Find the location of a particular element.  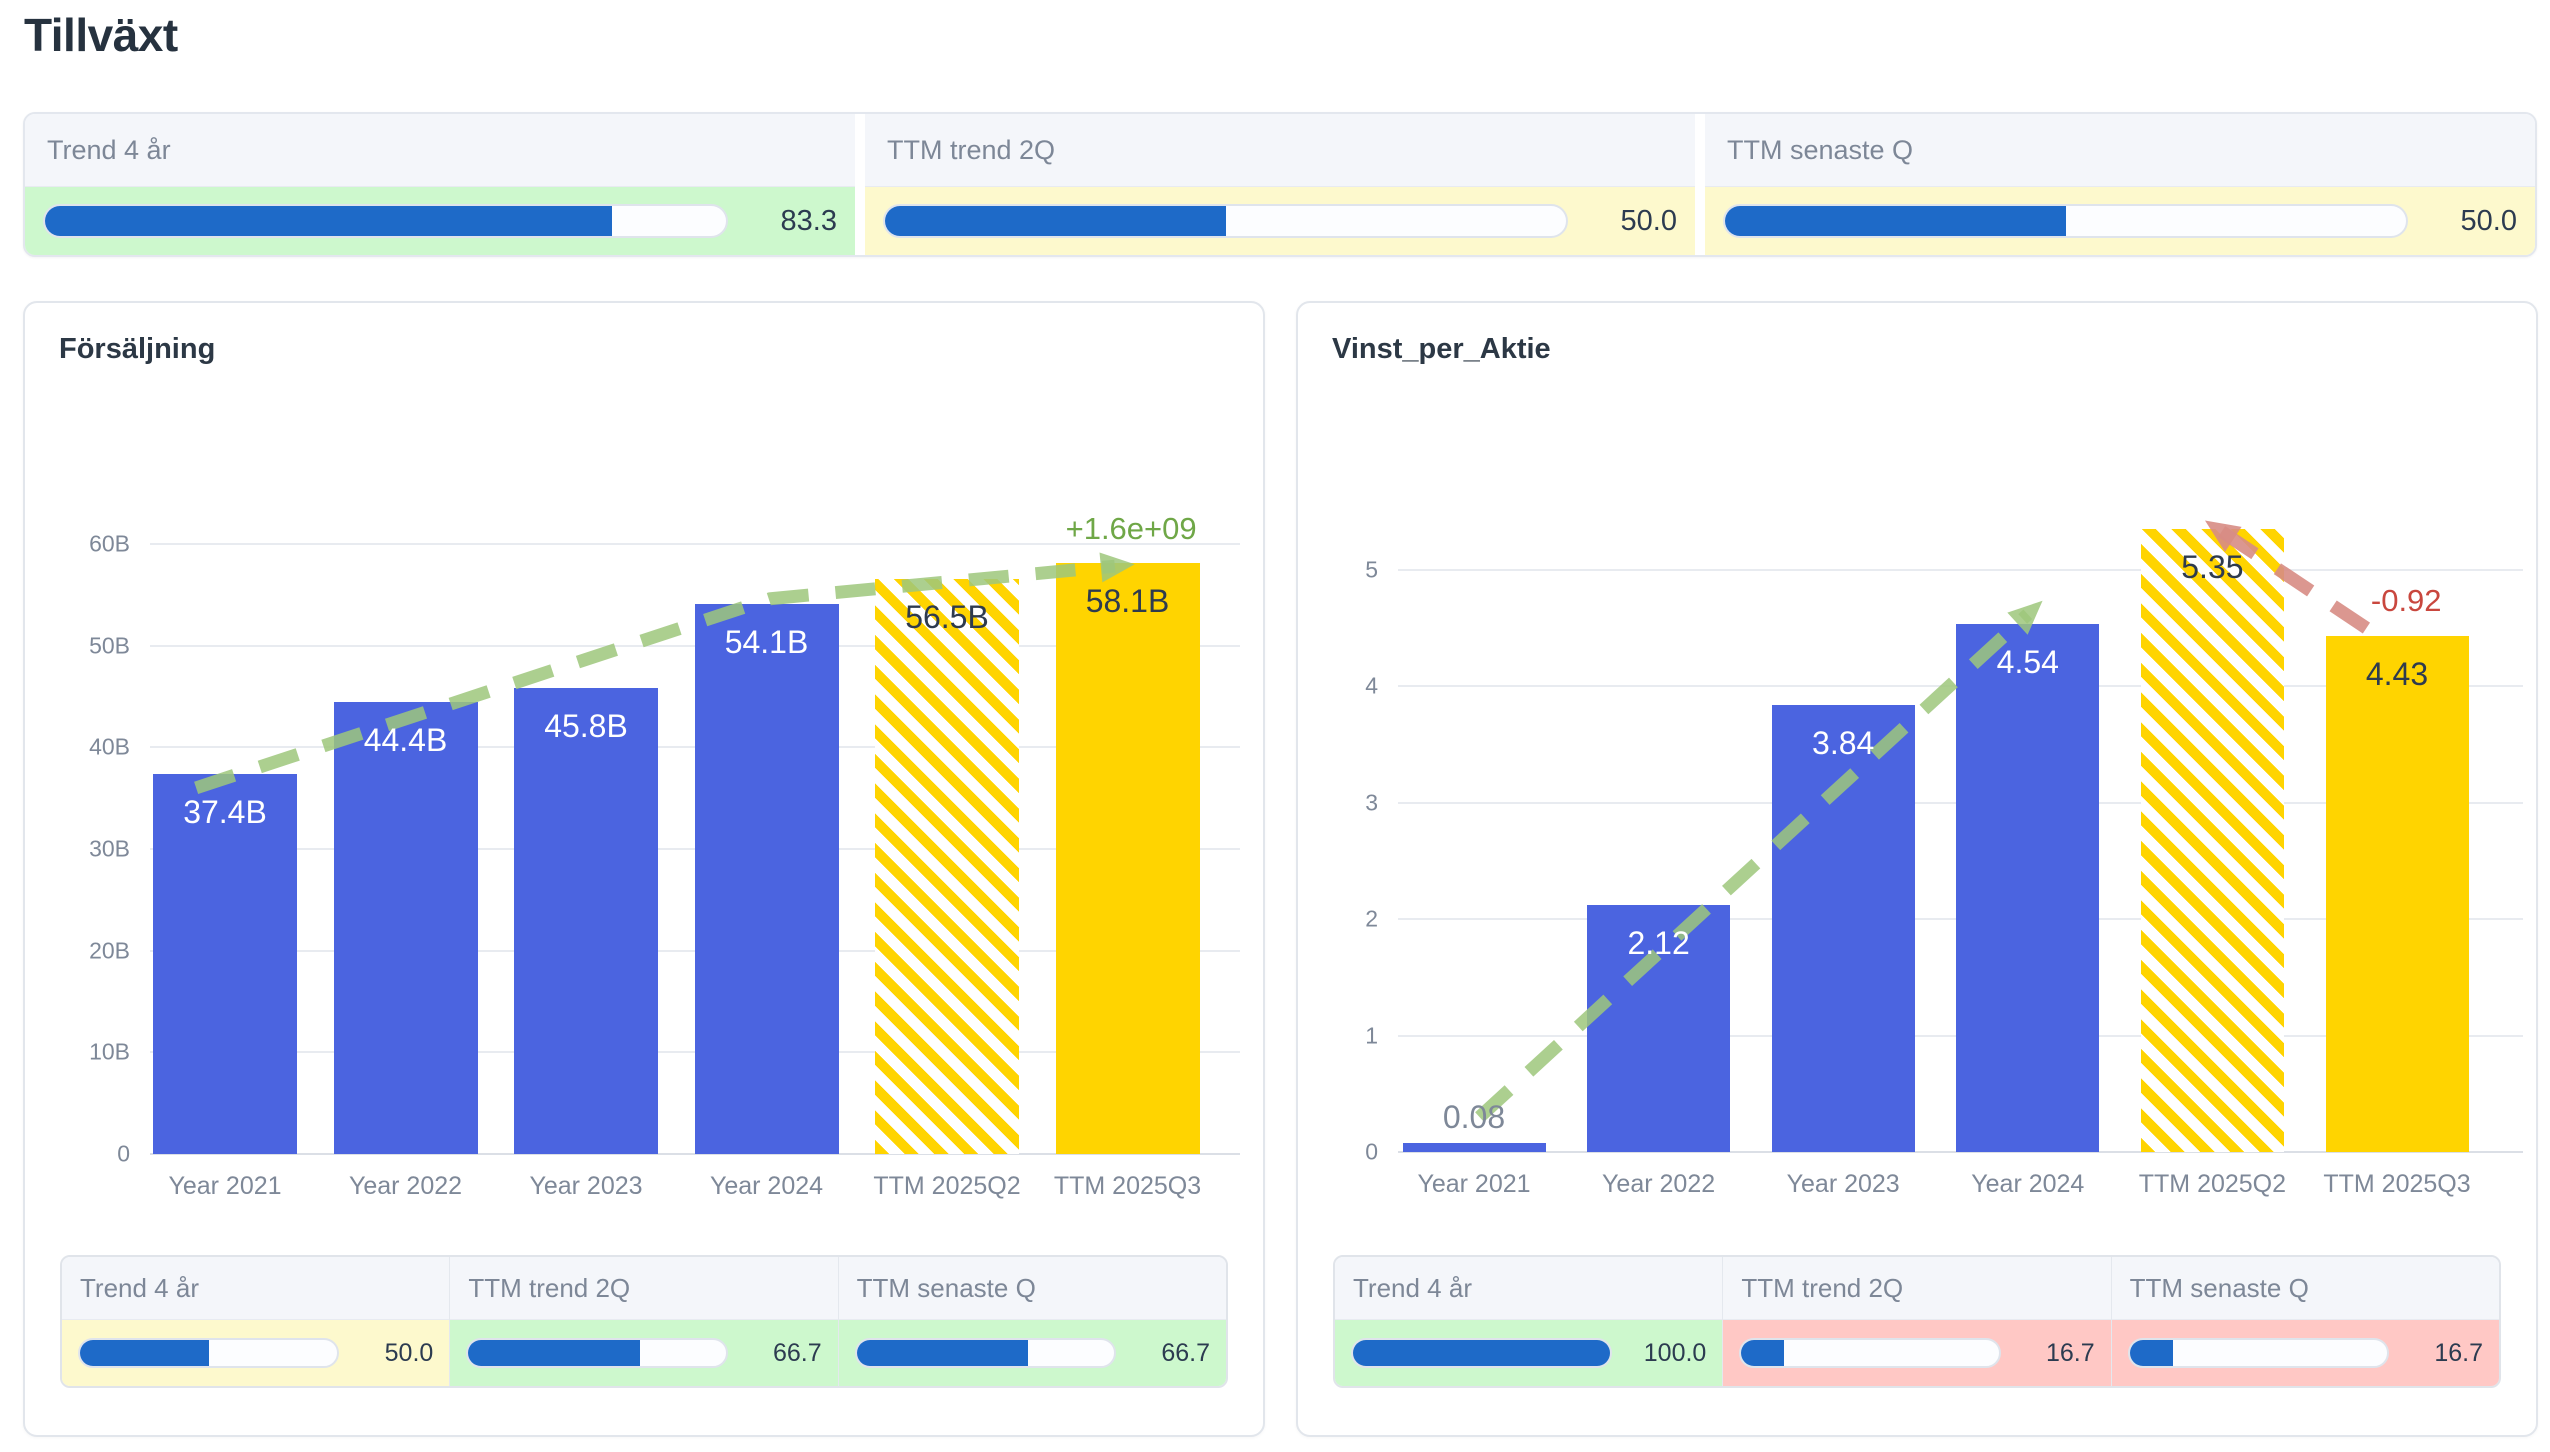

mini-kpi-trend-4ar: Trend 4 år 100.0 is located at coordinates (1529, 1321).